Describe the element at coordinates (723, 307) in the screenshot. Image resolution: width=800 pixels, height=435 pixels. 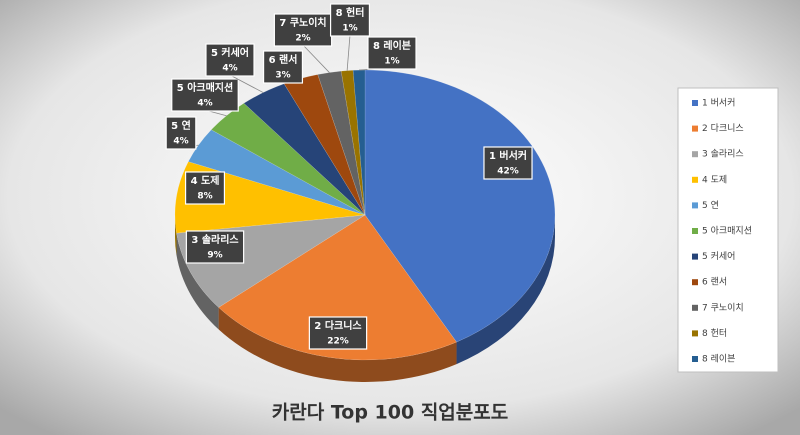
I see `legend-label: 7 쿠노이치` at that location.